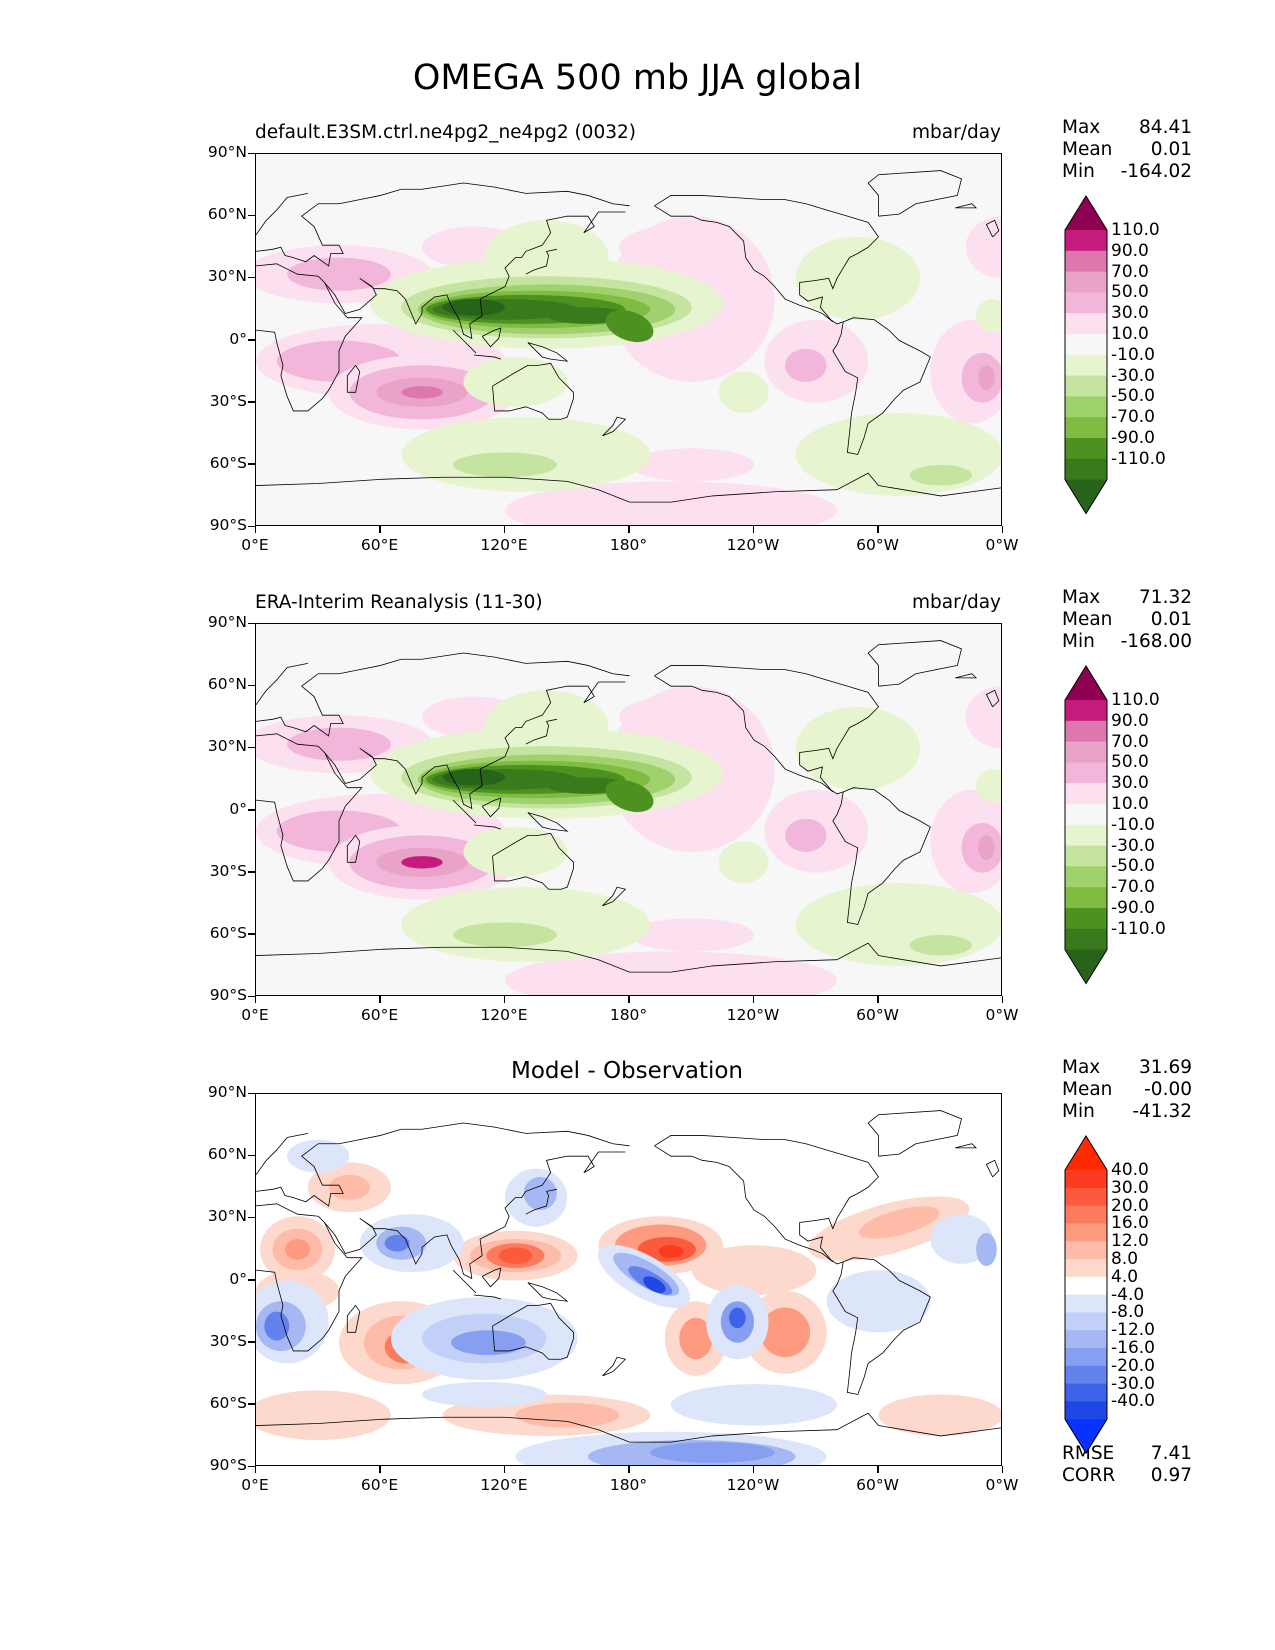  I want to click on colorbar-tick-label: -12.0, so click(1133, 1330).